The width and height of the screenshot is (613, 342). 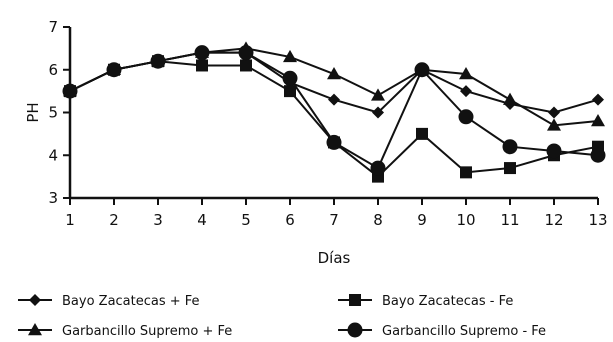 I want to click on x-axis-title: Días, so click(x=334, y=258).